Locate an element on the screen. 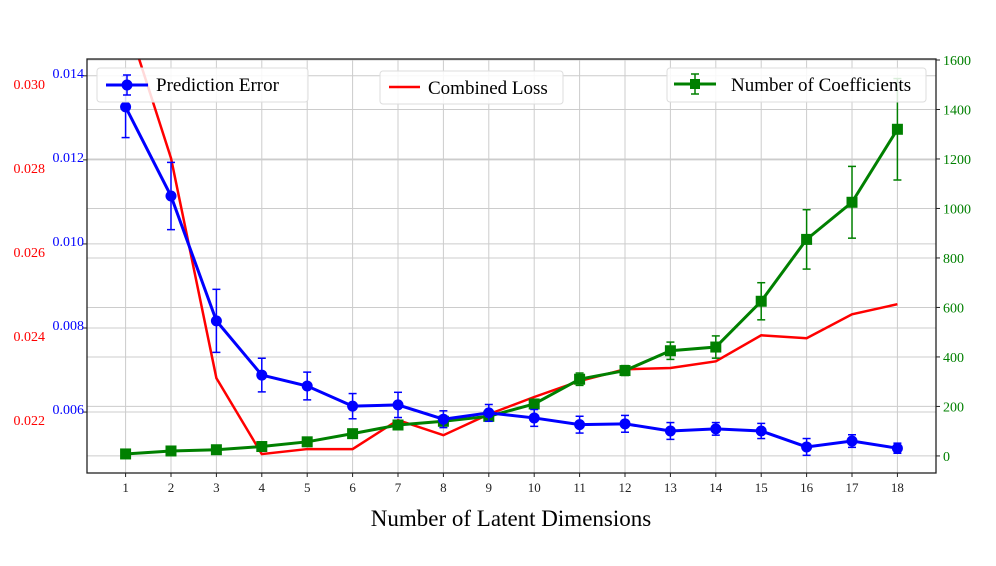 The width and height of the screenshot is (996, 566). legend-number-of-coefficients: Number of Coefficients is located at coordinates (796, 85).